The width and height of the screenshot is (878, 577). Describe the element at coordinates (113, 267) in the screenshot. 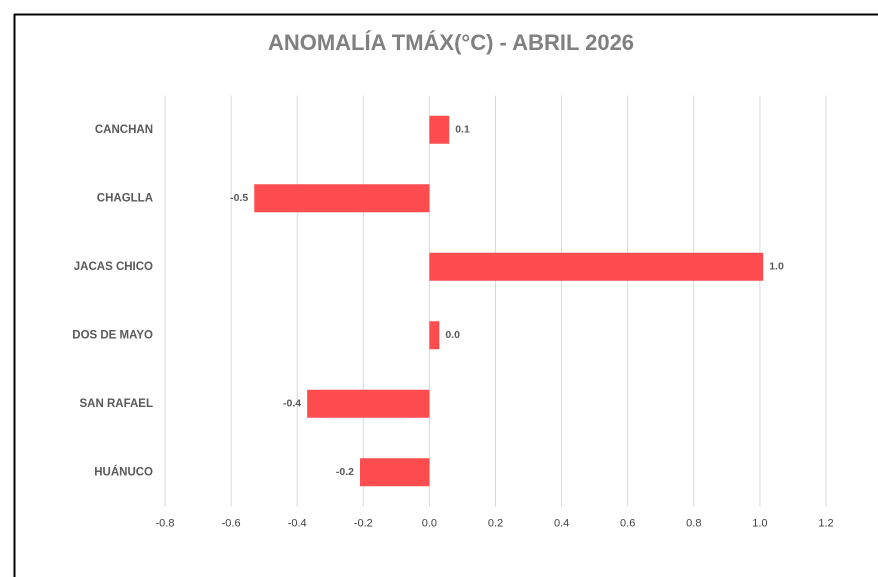

I see `y-tick-label: JACAS CHICO` at that location.